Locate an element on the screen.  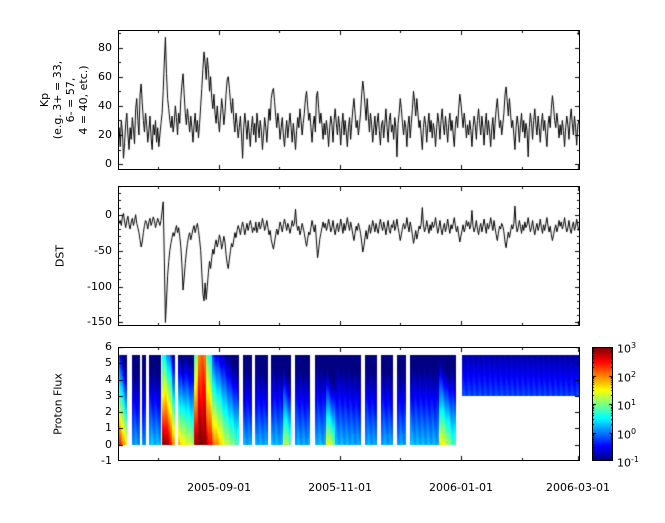
flux-ytick-label: 3 is located at coordinates (108, 395).